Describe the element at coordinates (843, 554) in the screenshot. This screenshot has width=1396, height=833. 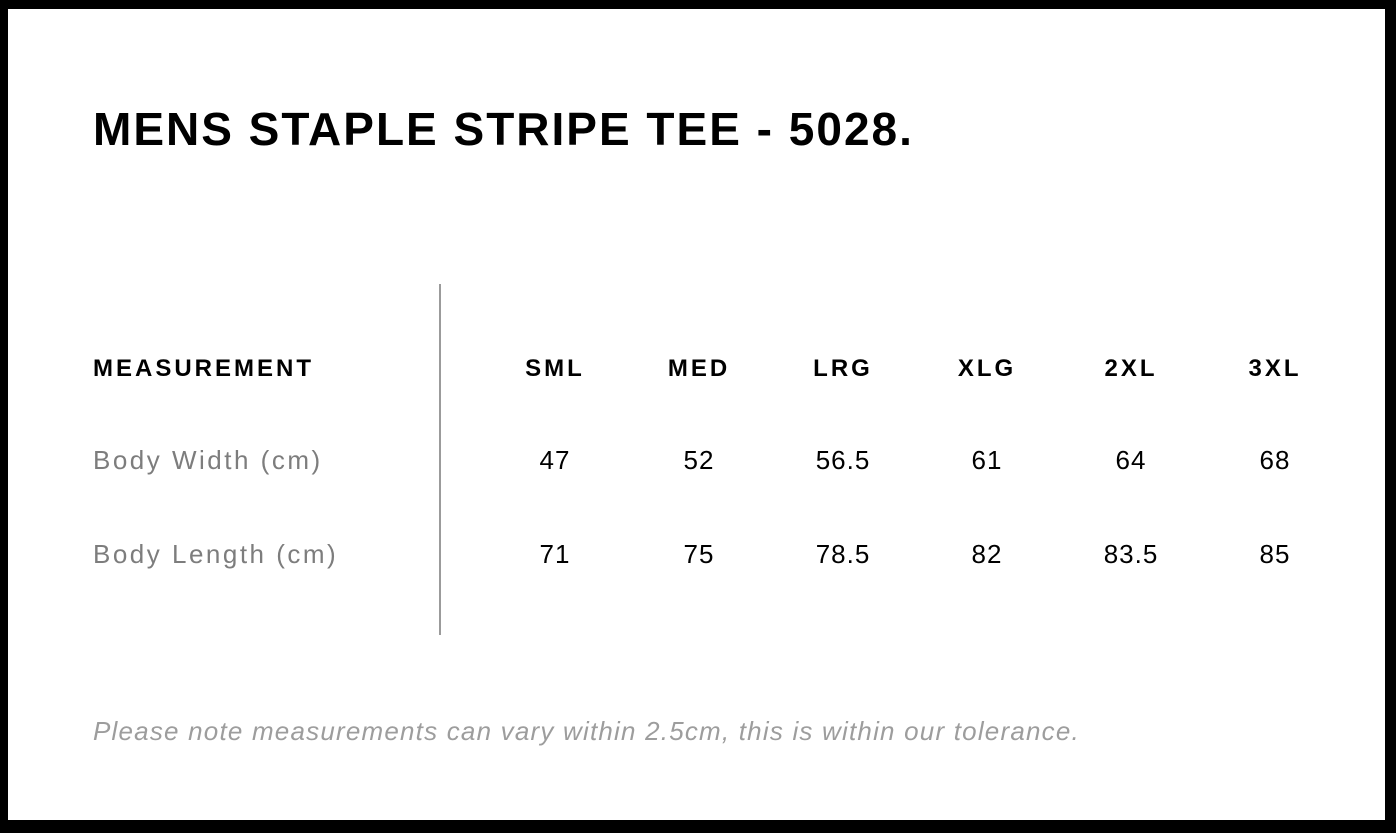
I see `cell-body-length-lrg: 78.5` at that location.